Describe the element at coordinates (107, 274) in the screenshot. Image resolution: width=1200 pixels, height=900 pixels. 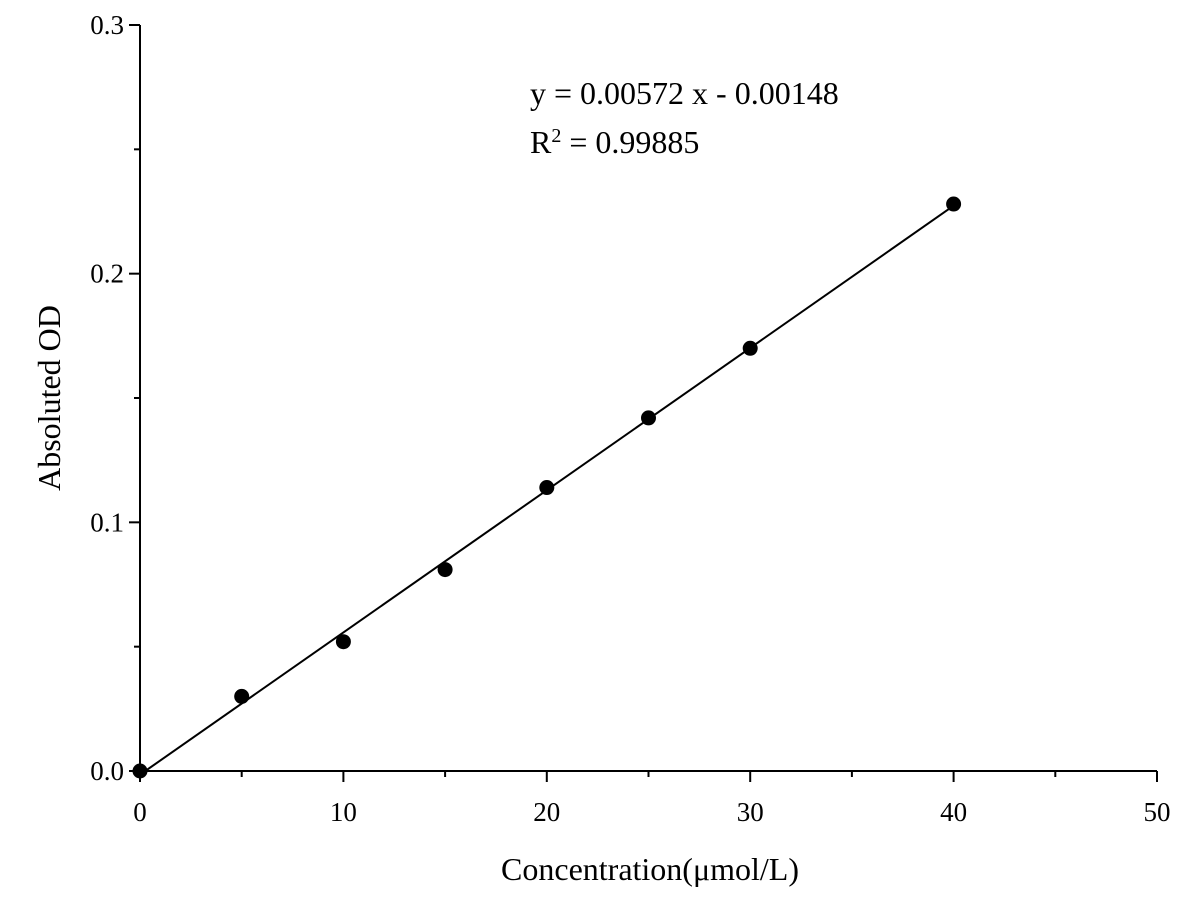
I see `y-tick-label: 0.2` at that location.